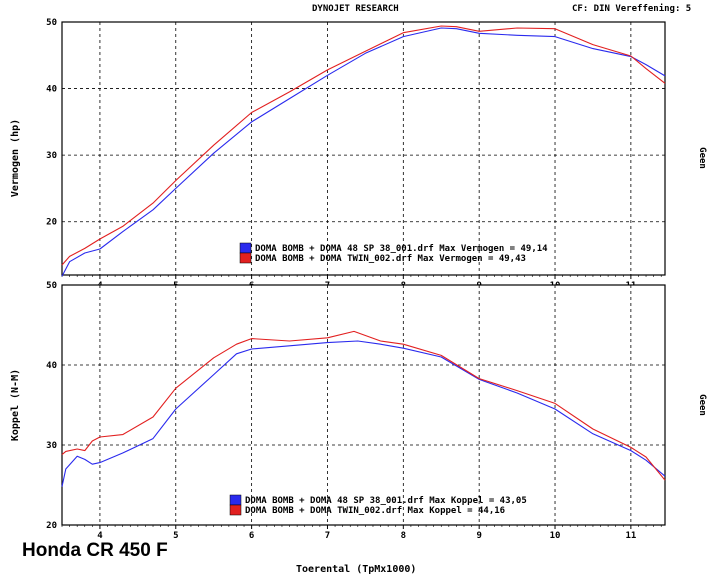 This screenshot has width=718, height=583. I want to click on x-tick-label: 11, so click(630, 536).